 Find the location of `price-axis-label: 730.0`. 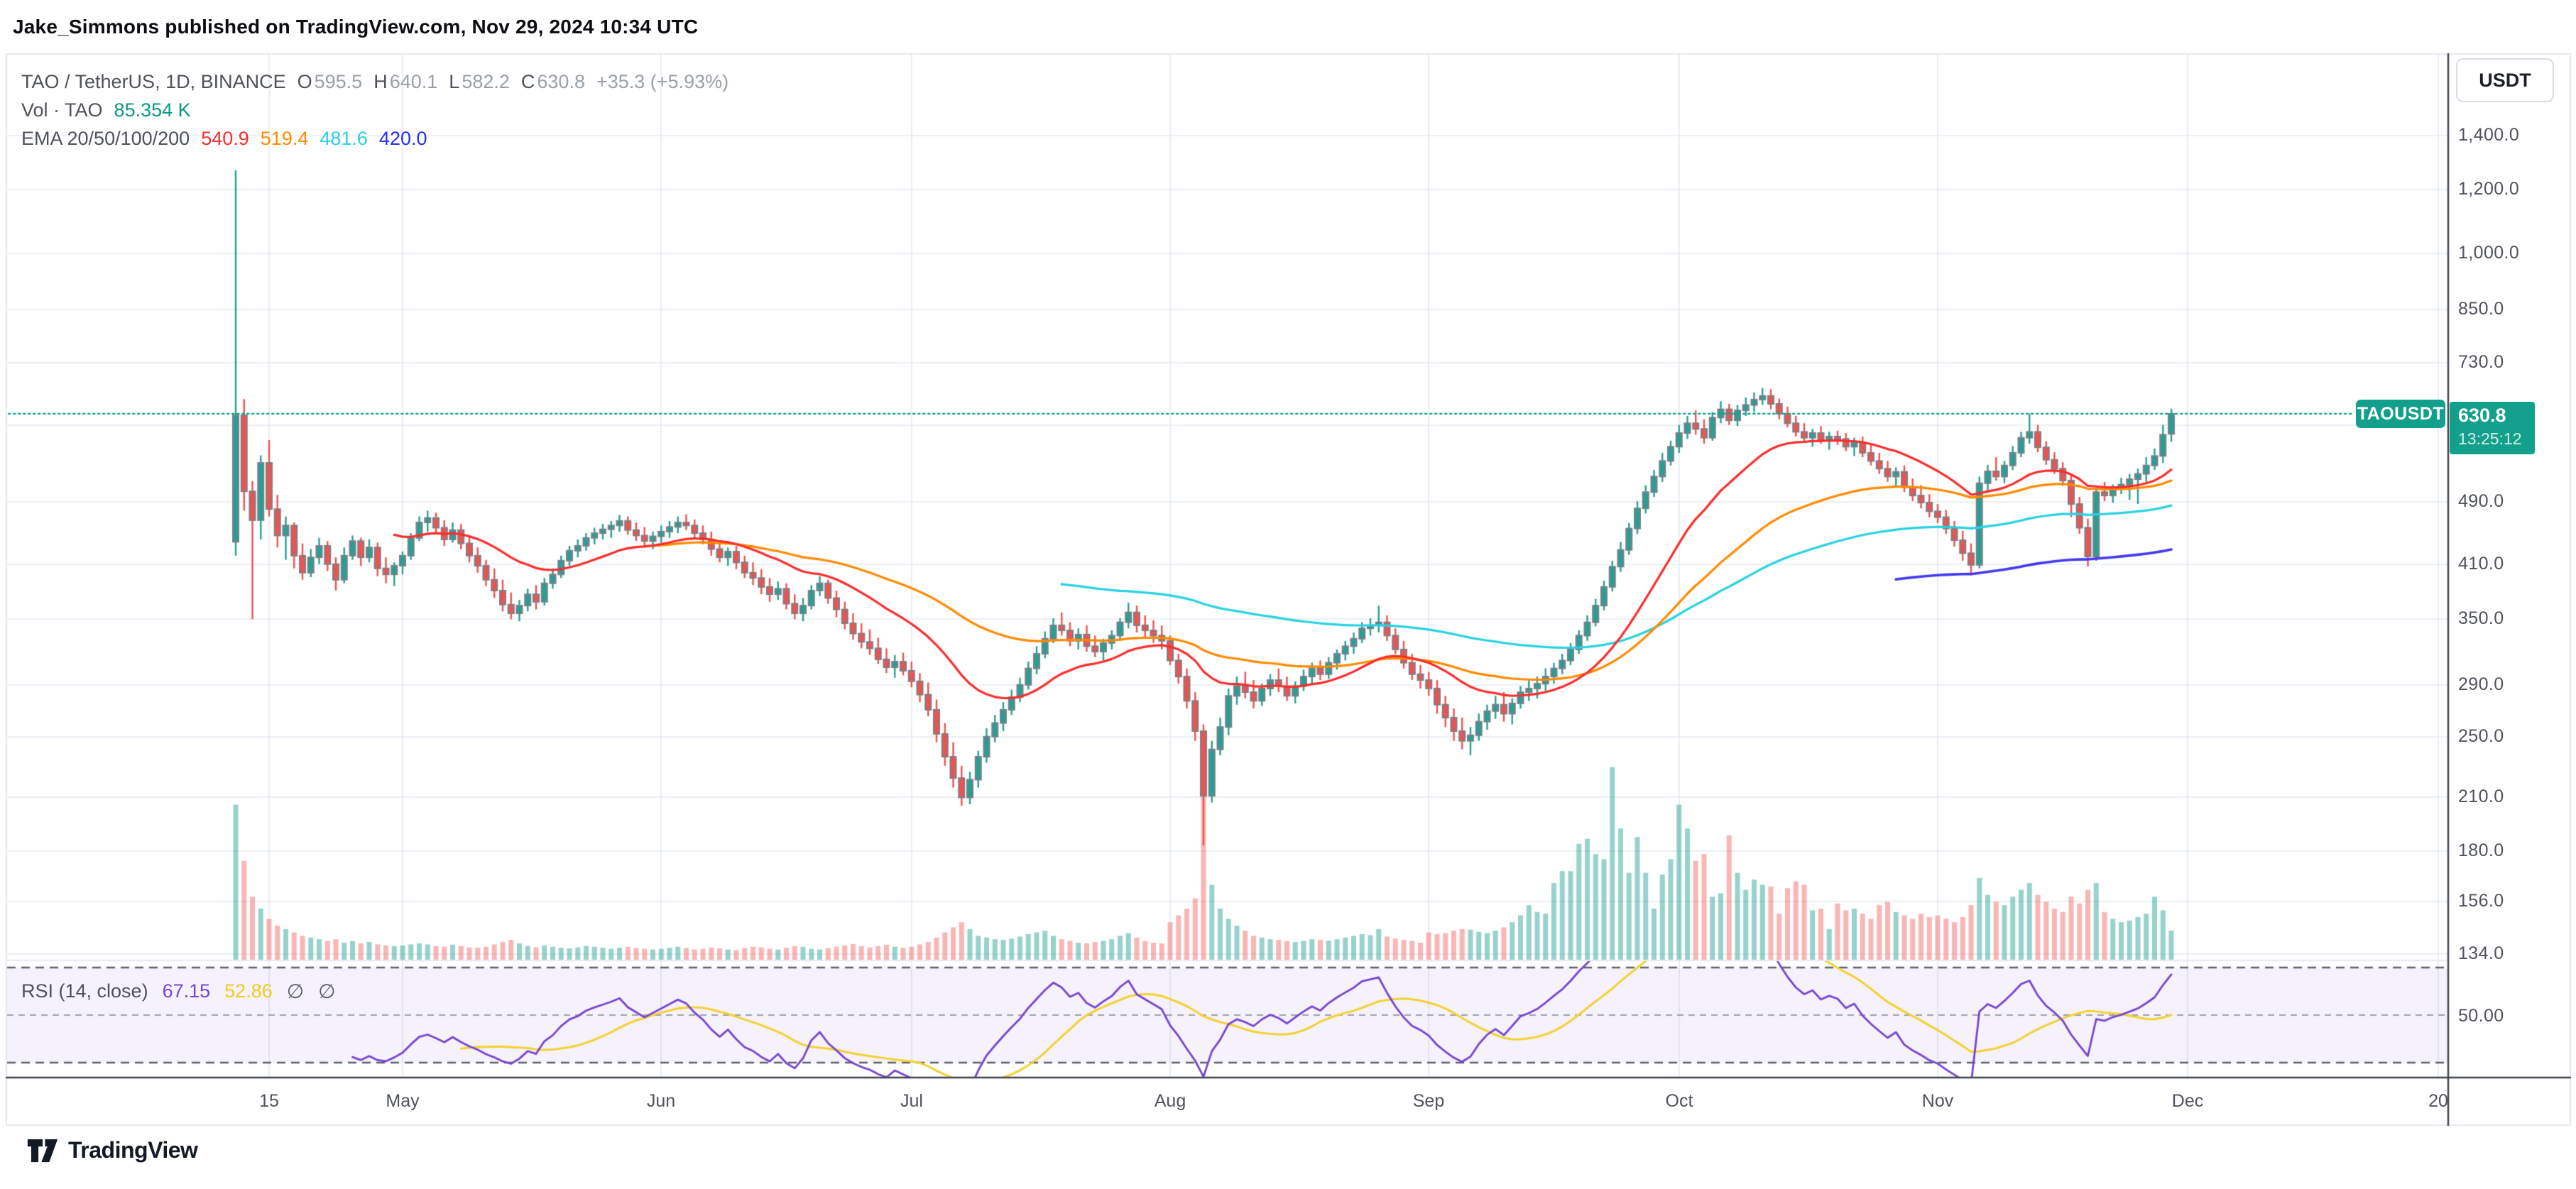

price-axis-label: 730.0 is located at coordinates (2481, 362).